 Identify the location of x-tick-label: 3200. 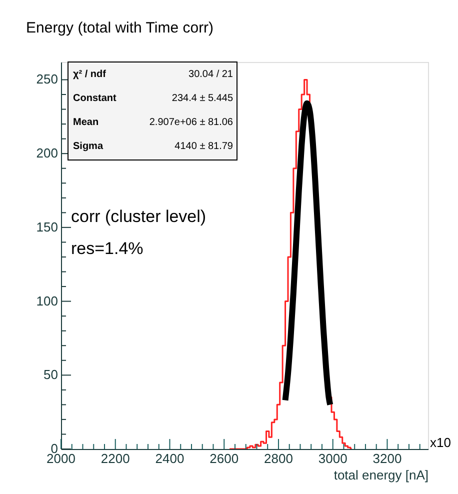
(387, 458).